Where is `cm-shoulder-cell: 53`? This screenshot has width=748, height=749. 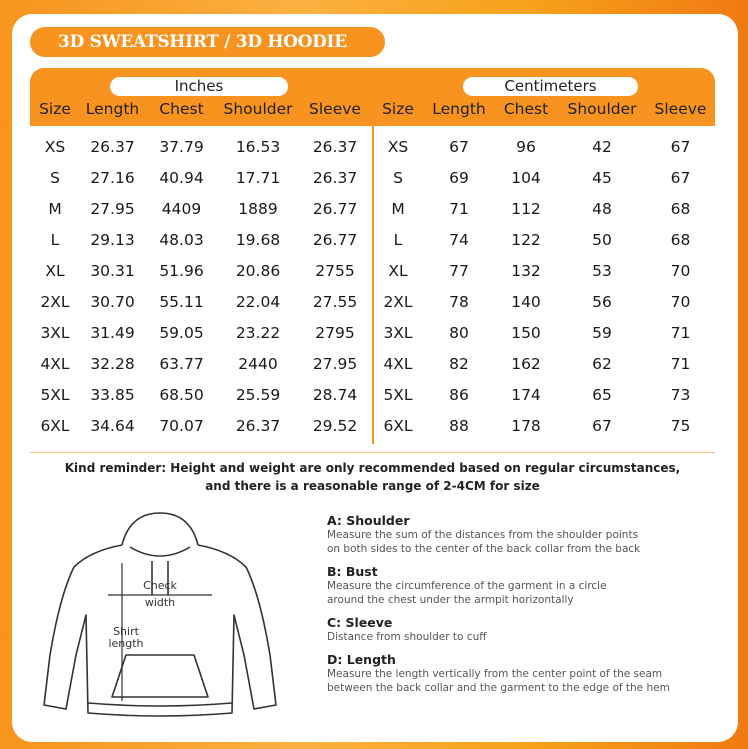
cm-shoulder-cell: 53 is located at coordinates (602, 271).